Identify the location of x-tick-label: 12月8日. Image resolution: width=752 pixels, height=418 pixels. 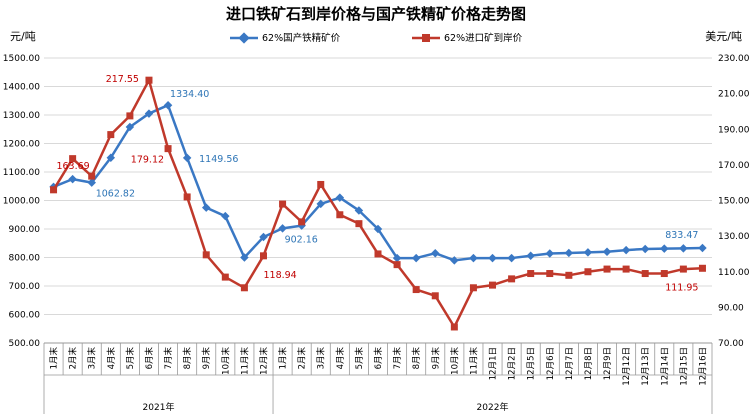
(589, 363).